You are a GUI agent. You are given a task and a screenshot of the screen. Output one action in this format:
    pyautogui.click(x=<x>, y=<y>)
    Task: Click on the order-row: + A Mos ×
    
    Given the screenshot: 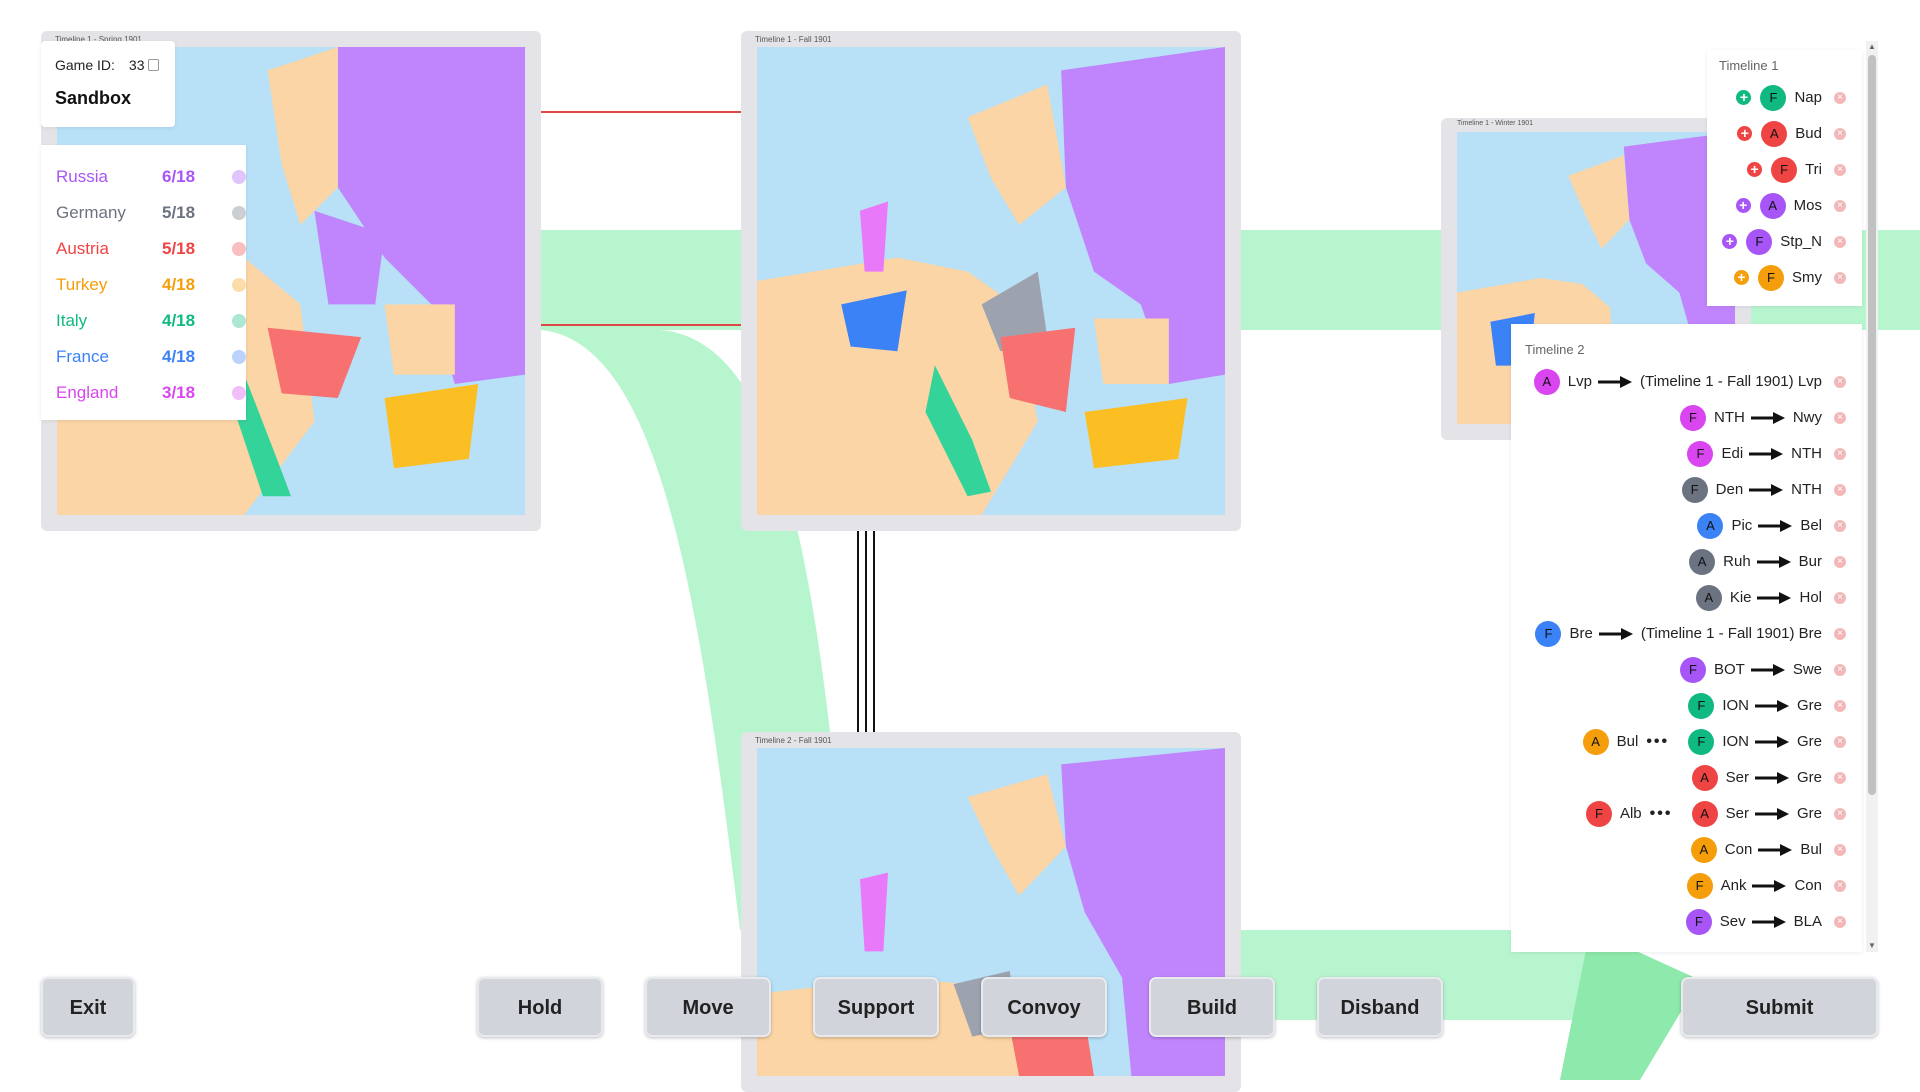 What is the action you would take?
    pyautogui.click(x=1780, y=206)
    